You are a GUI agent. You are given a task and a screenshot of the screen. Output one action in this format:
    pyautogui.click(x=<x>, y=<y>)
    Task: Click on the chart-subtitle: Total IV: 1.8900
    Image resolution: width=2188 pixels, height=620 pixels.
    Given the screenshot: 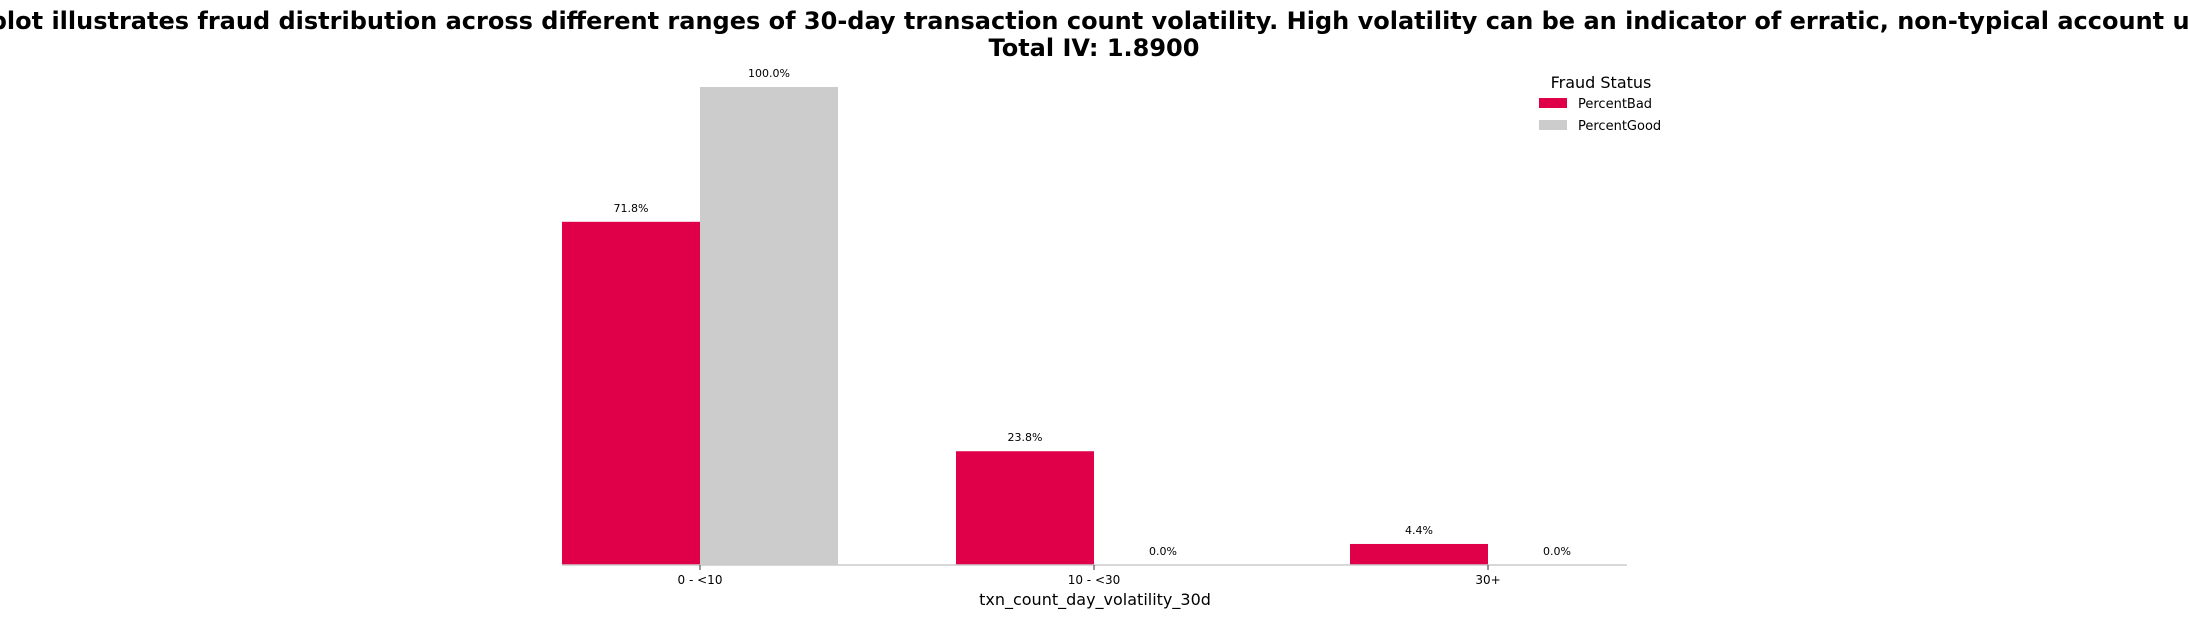 What is the action you would take?
    pyautogui.click(x=1094, y=48)
    